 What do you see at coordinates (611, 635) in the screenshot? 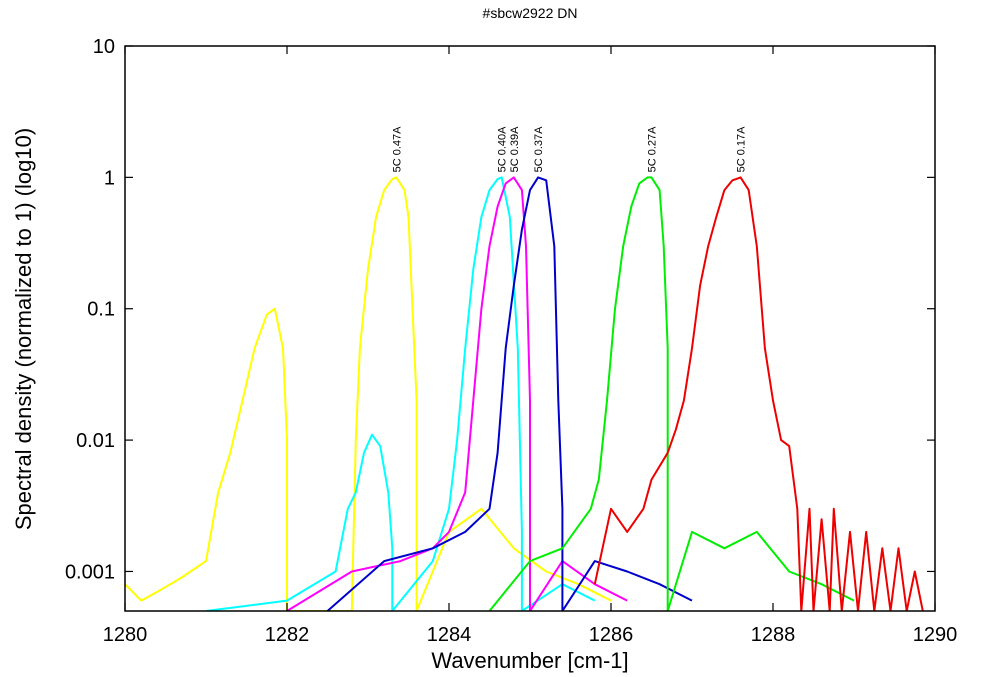
I see `x-tick-label: 1286` at bounding box center [611, 635].